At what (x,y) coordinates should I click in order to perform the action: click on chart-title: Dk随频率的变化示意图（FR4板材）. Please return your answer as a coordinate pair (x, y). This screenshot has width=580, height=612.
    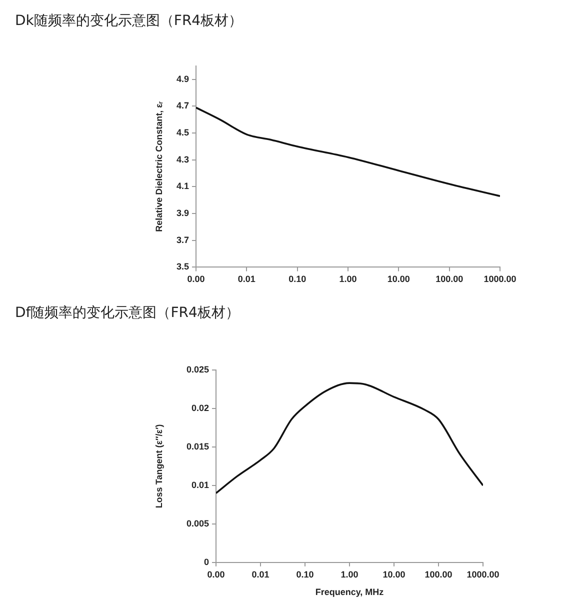
    Looking at the image, I should click on (129, 21).